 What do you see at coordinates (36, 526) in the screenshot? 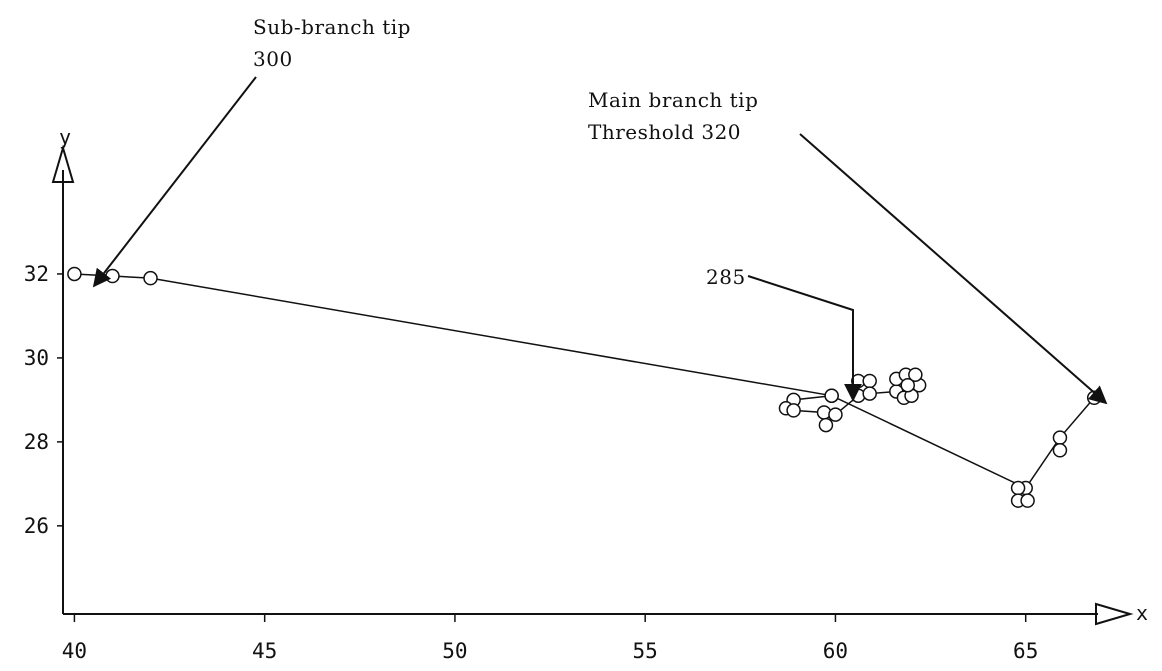
I see `y-tick-label-0: 26` at bounding box center [36, 526].